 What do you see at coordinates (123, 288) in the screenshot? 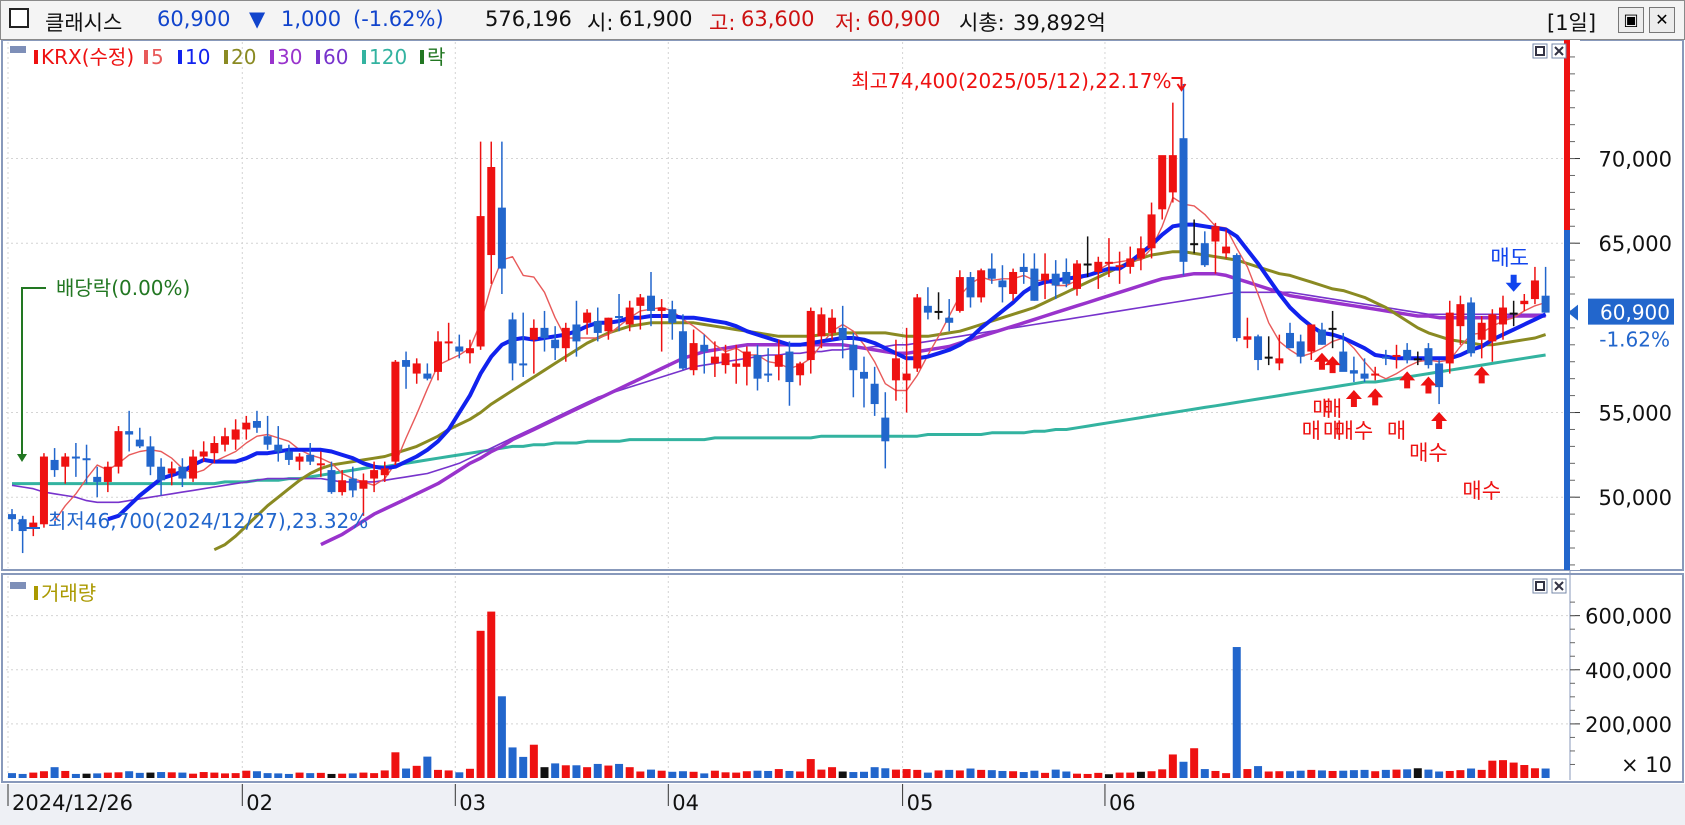
I see `dividend-note: 배당락(0.00%)` at bounding box center [123, 288].